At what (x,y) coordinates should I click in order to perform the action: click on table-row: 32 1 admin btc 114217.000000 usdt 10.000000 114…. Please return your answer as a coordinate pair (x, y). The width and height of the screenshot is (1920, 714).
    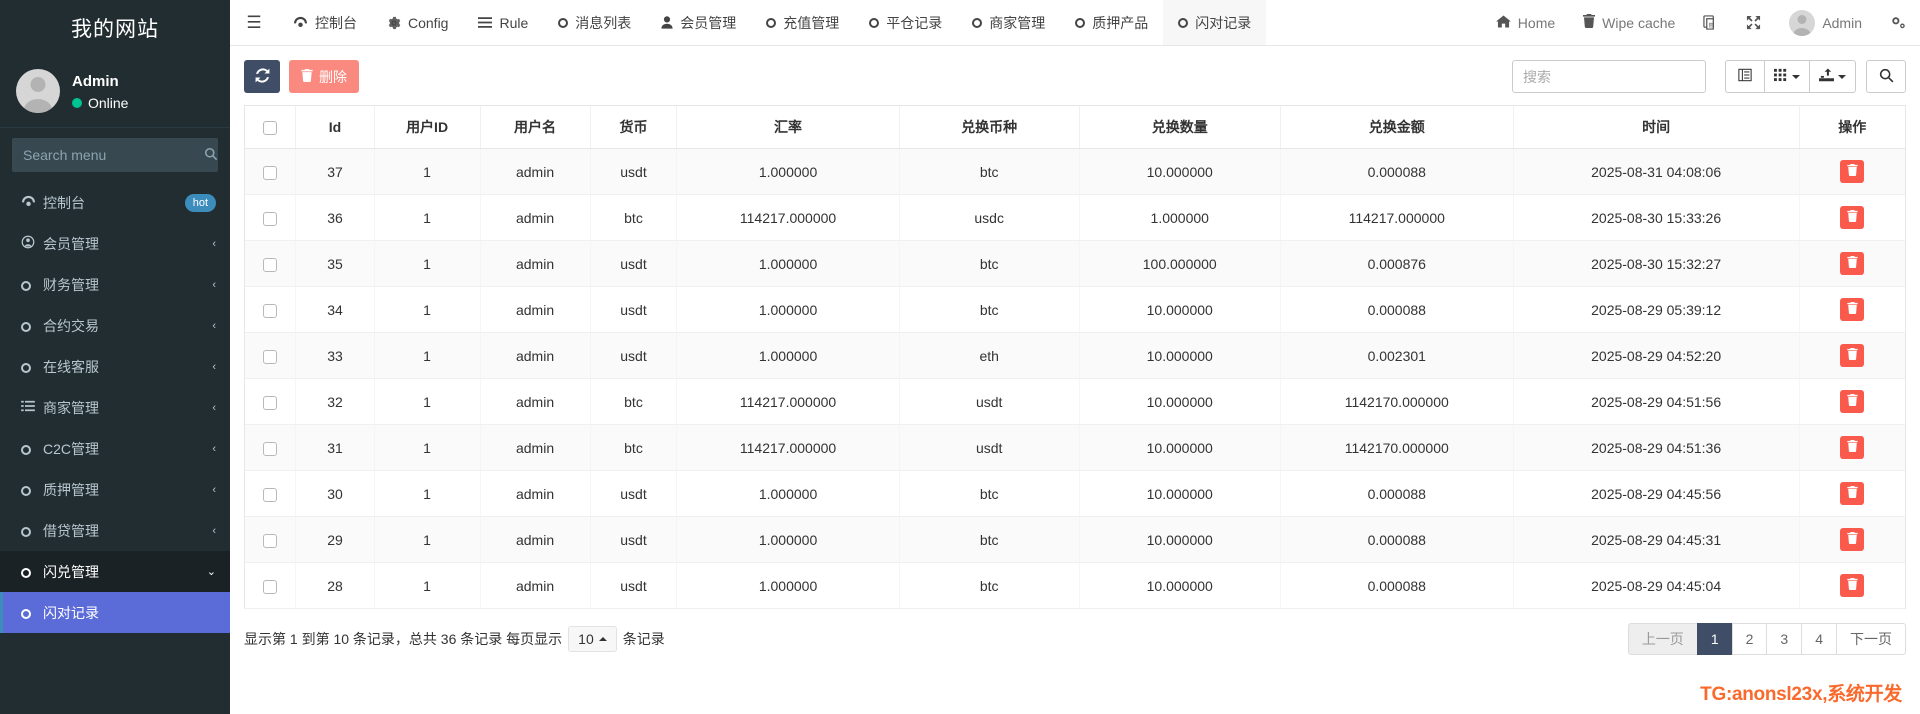
    Looking at the image, I should click on (1075, 401).